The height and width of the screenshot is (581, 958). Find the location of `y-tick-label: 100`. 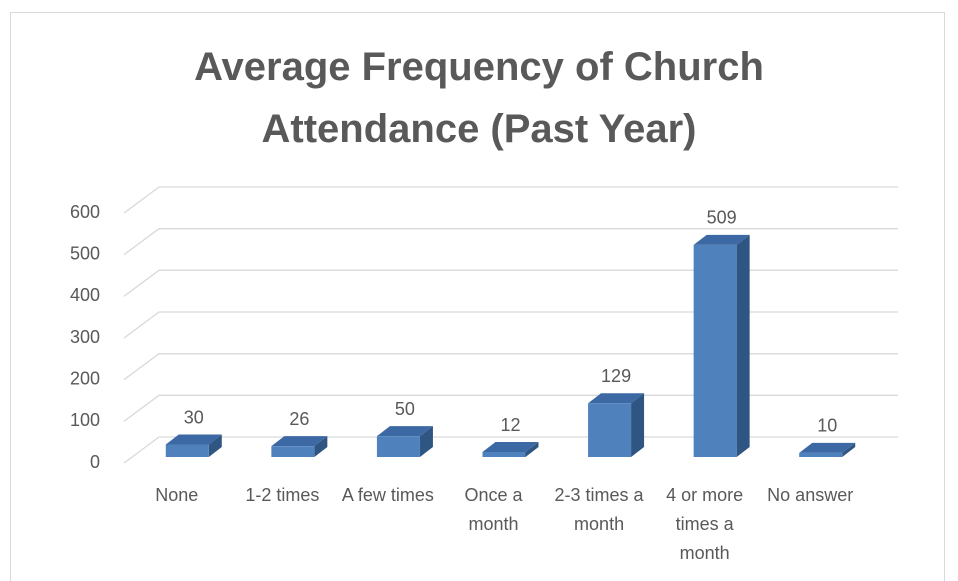

y-tick-label: 100 is located at coordinates (85, 420).